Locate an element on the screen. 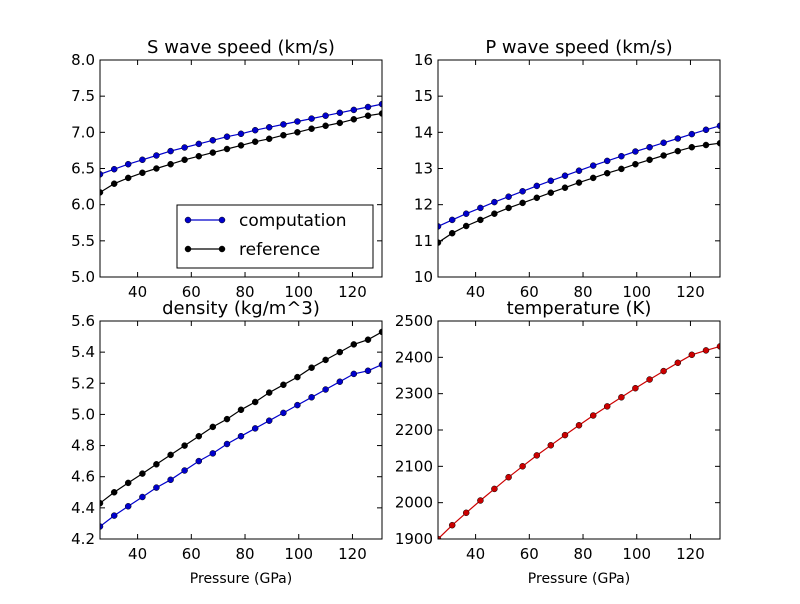  y-tick-label: 12 is located at coordinates (423, 205).